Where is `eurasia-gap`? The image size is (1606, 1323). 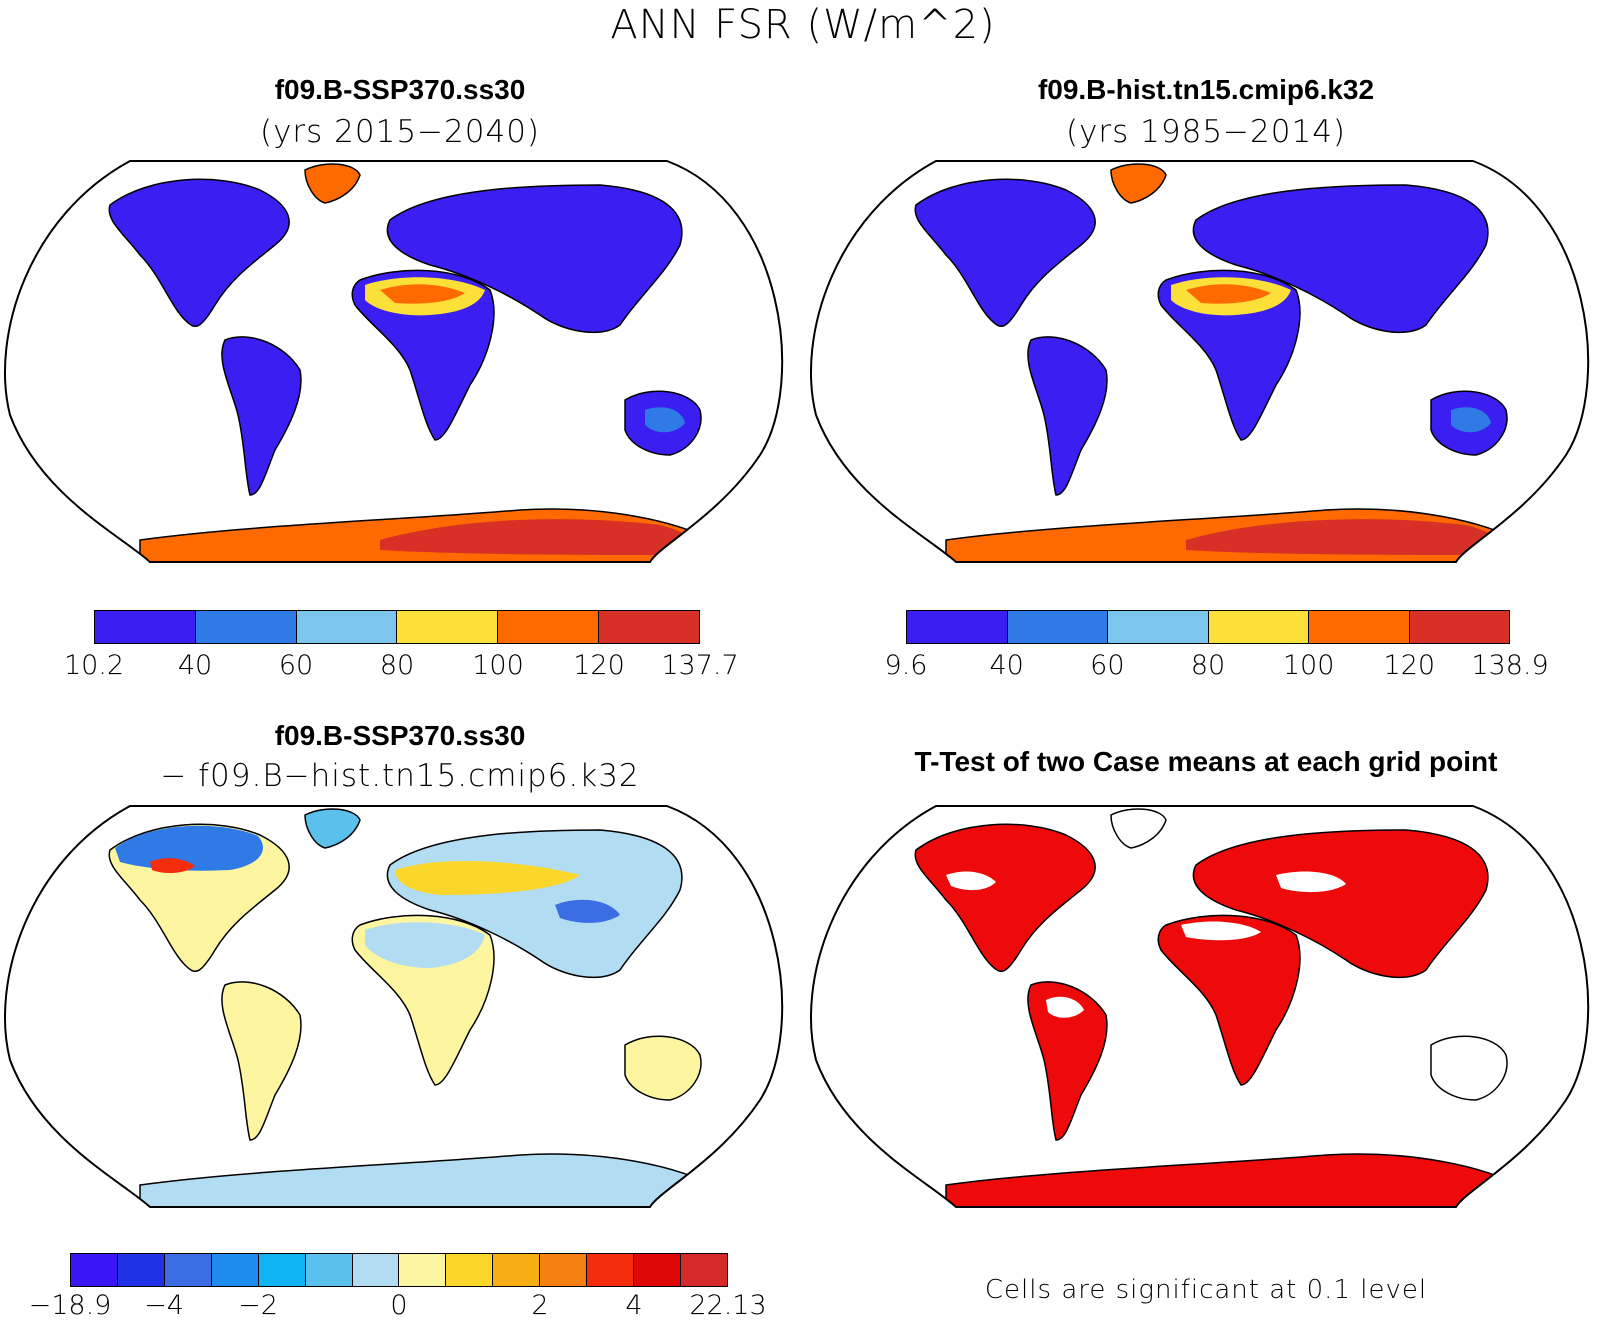
eurasia-gap is located at coordinates (1311, 882).